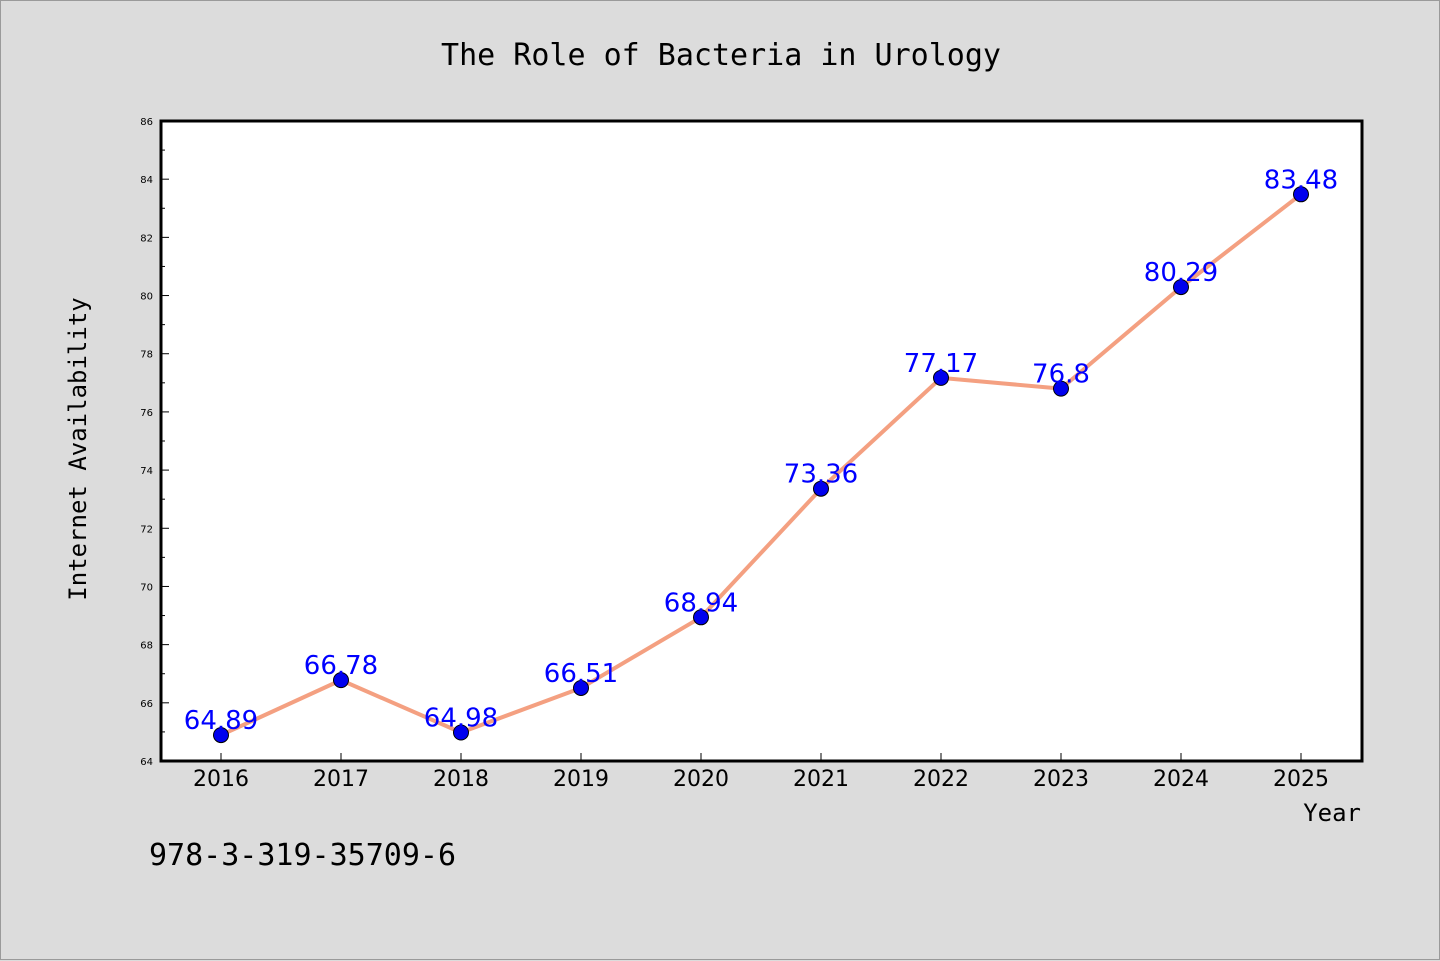 This screenshot has width=1440, height=961. What do you see at coordinates (1301, 779) in the screenshot?
I see `x-tick-label: 2025` at bounding box center [1301, 779].